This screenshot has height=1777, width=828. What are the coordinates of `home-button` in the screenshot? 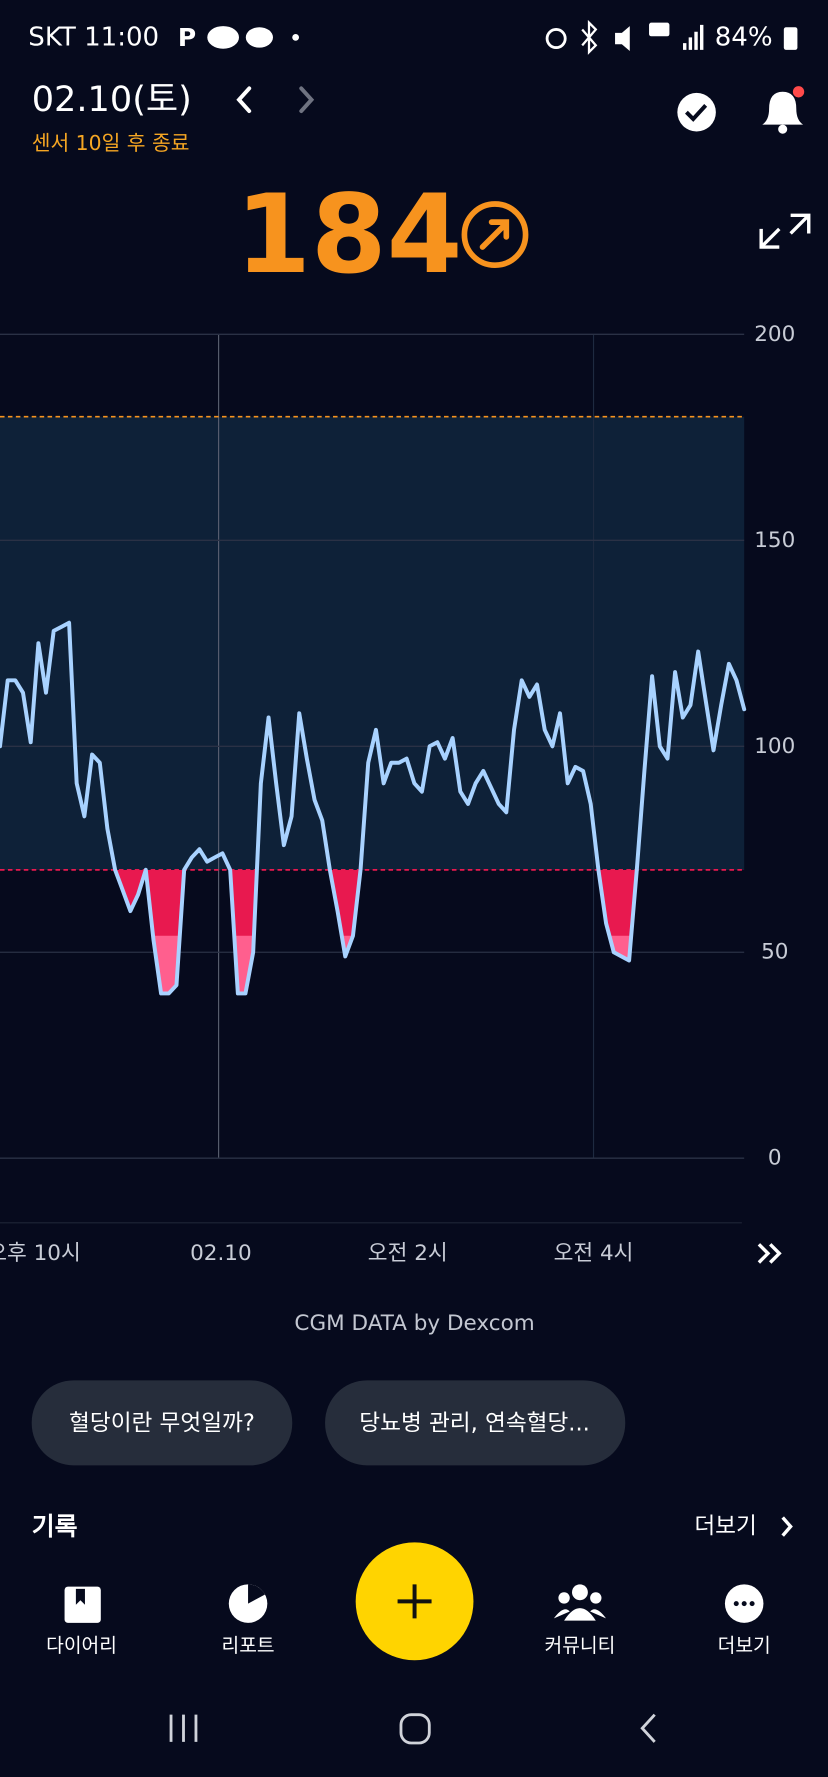 It's located at (415, 1729).